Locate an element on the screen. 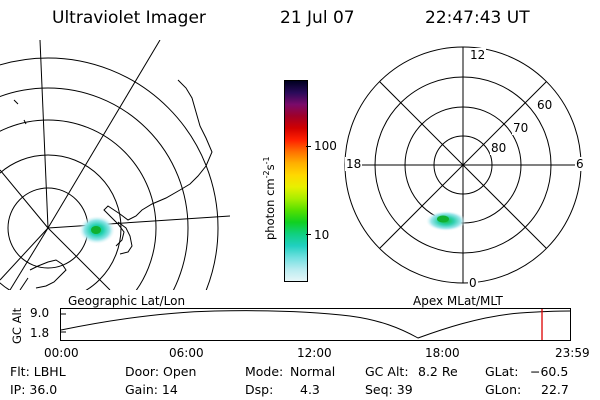 The image size is (600, 400). time-tick: 00:00 is located at coordinates (61, 353).